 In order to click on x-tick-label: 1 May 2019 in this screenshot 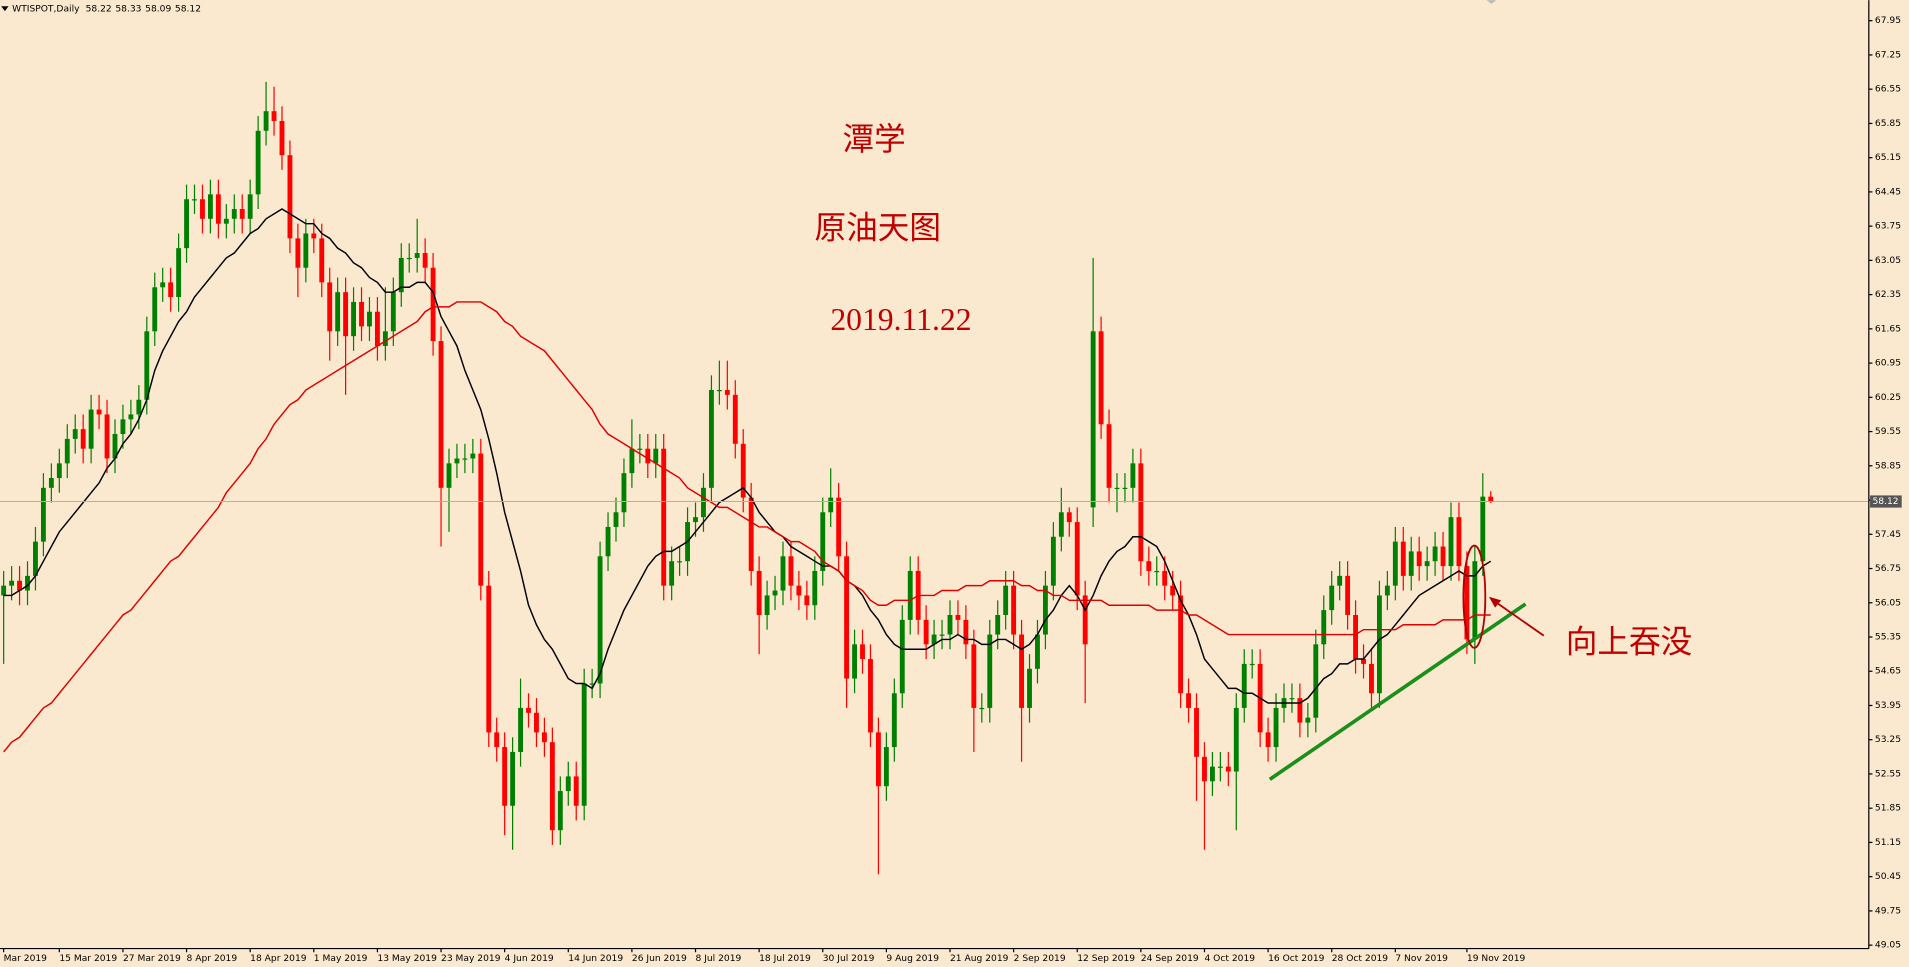, I will do `click(341, 959)`.